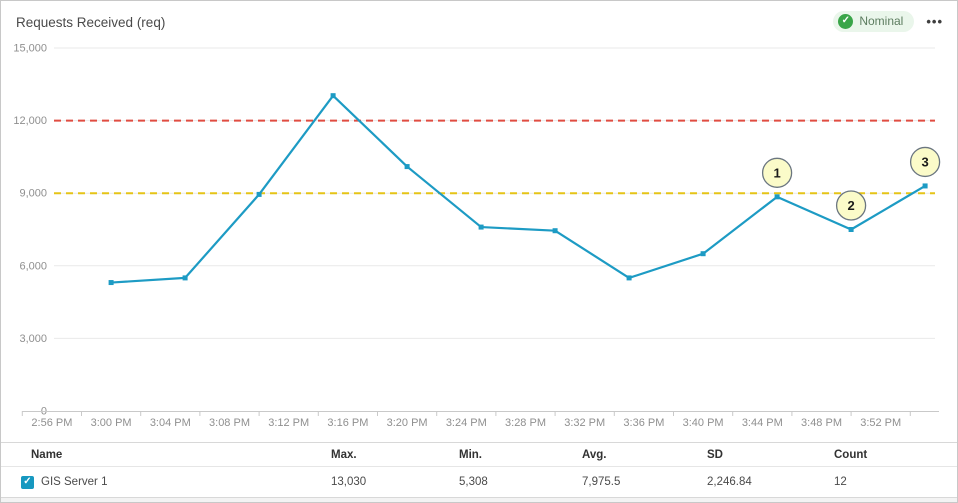  I want to click on status-badge-label: Nominal, so click(881, 21).